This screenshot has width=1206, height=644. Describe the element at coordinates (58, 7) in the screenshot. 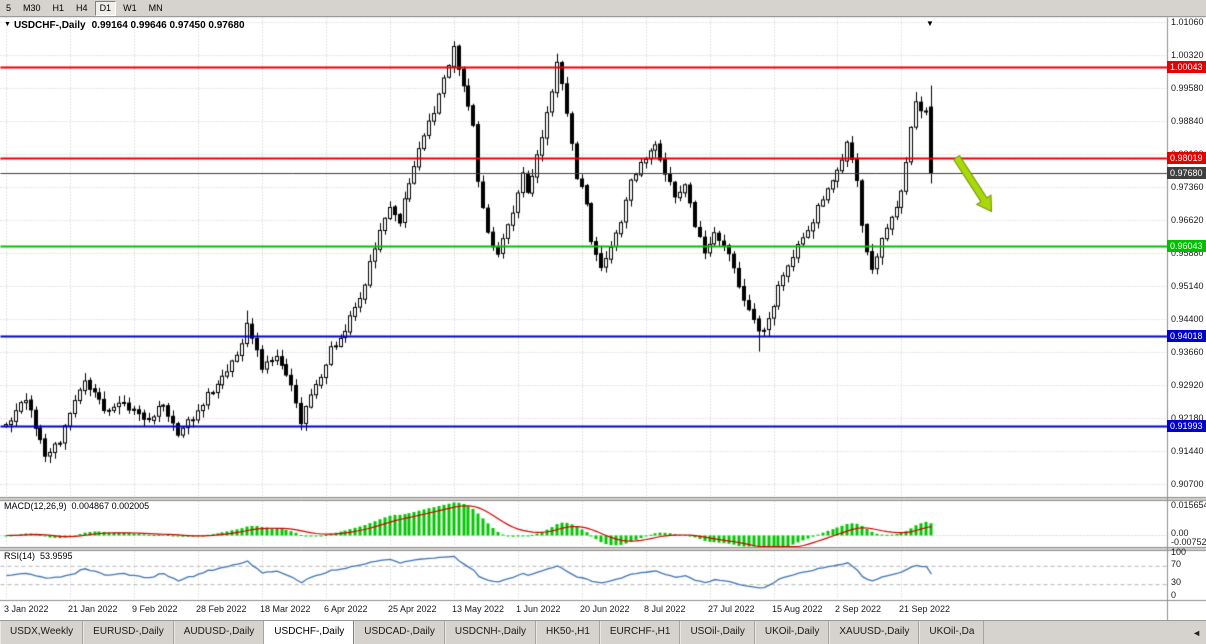

I see `timeframe-button-h1: H1` at that location.